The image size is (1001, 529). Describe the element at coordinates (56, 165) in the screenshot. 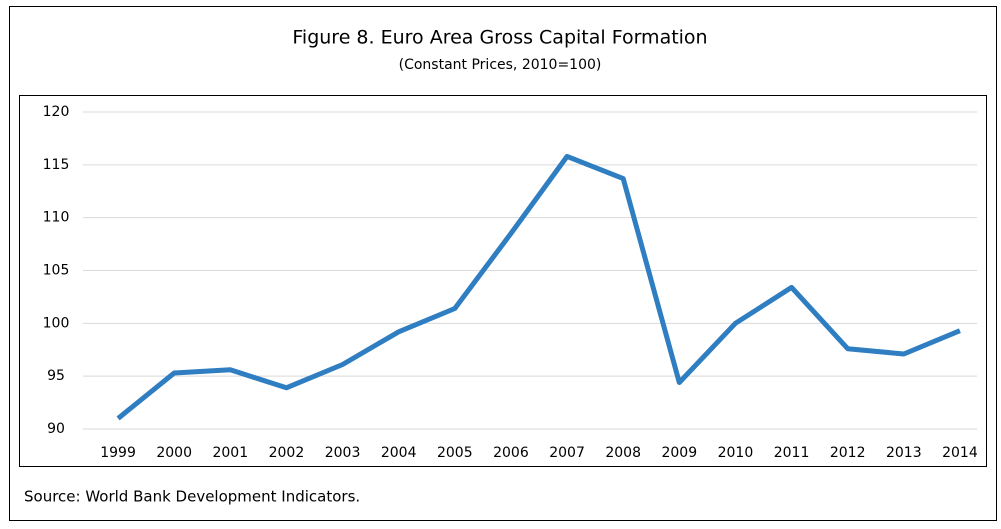

I see `y-tick-label: 115` at that location.